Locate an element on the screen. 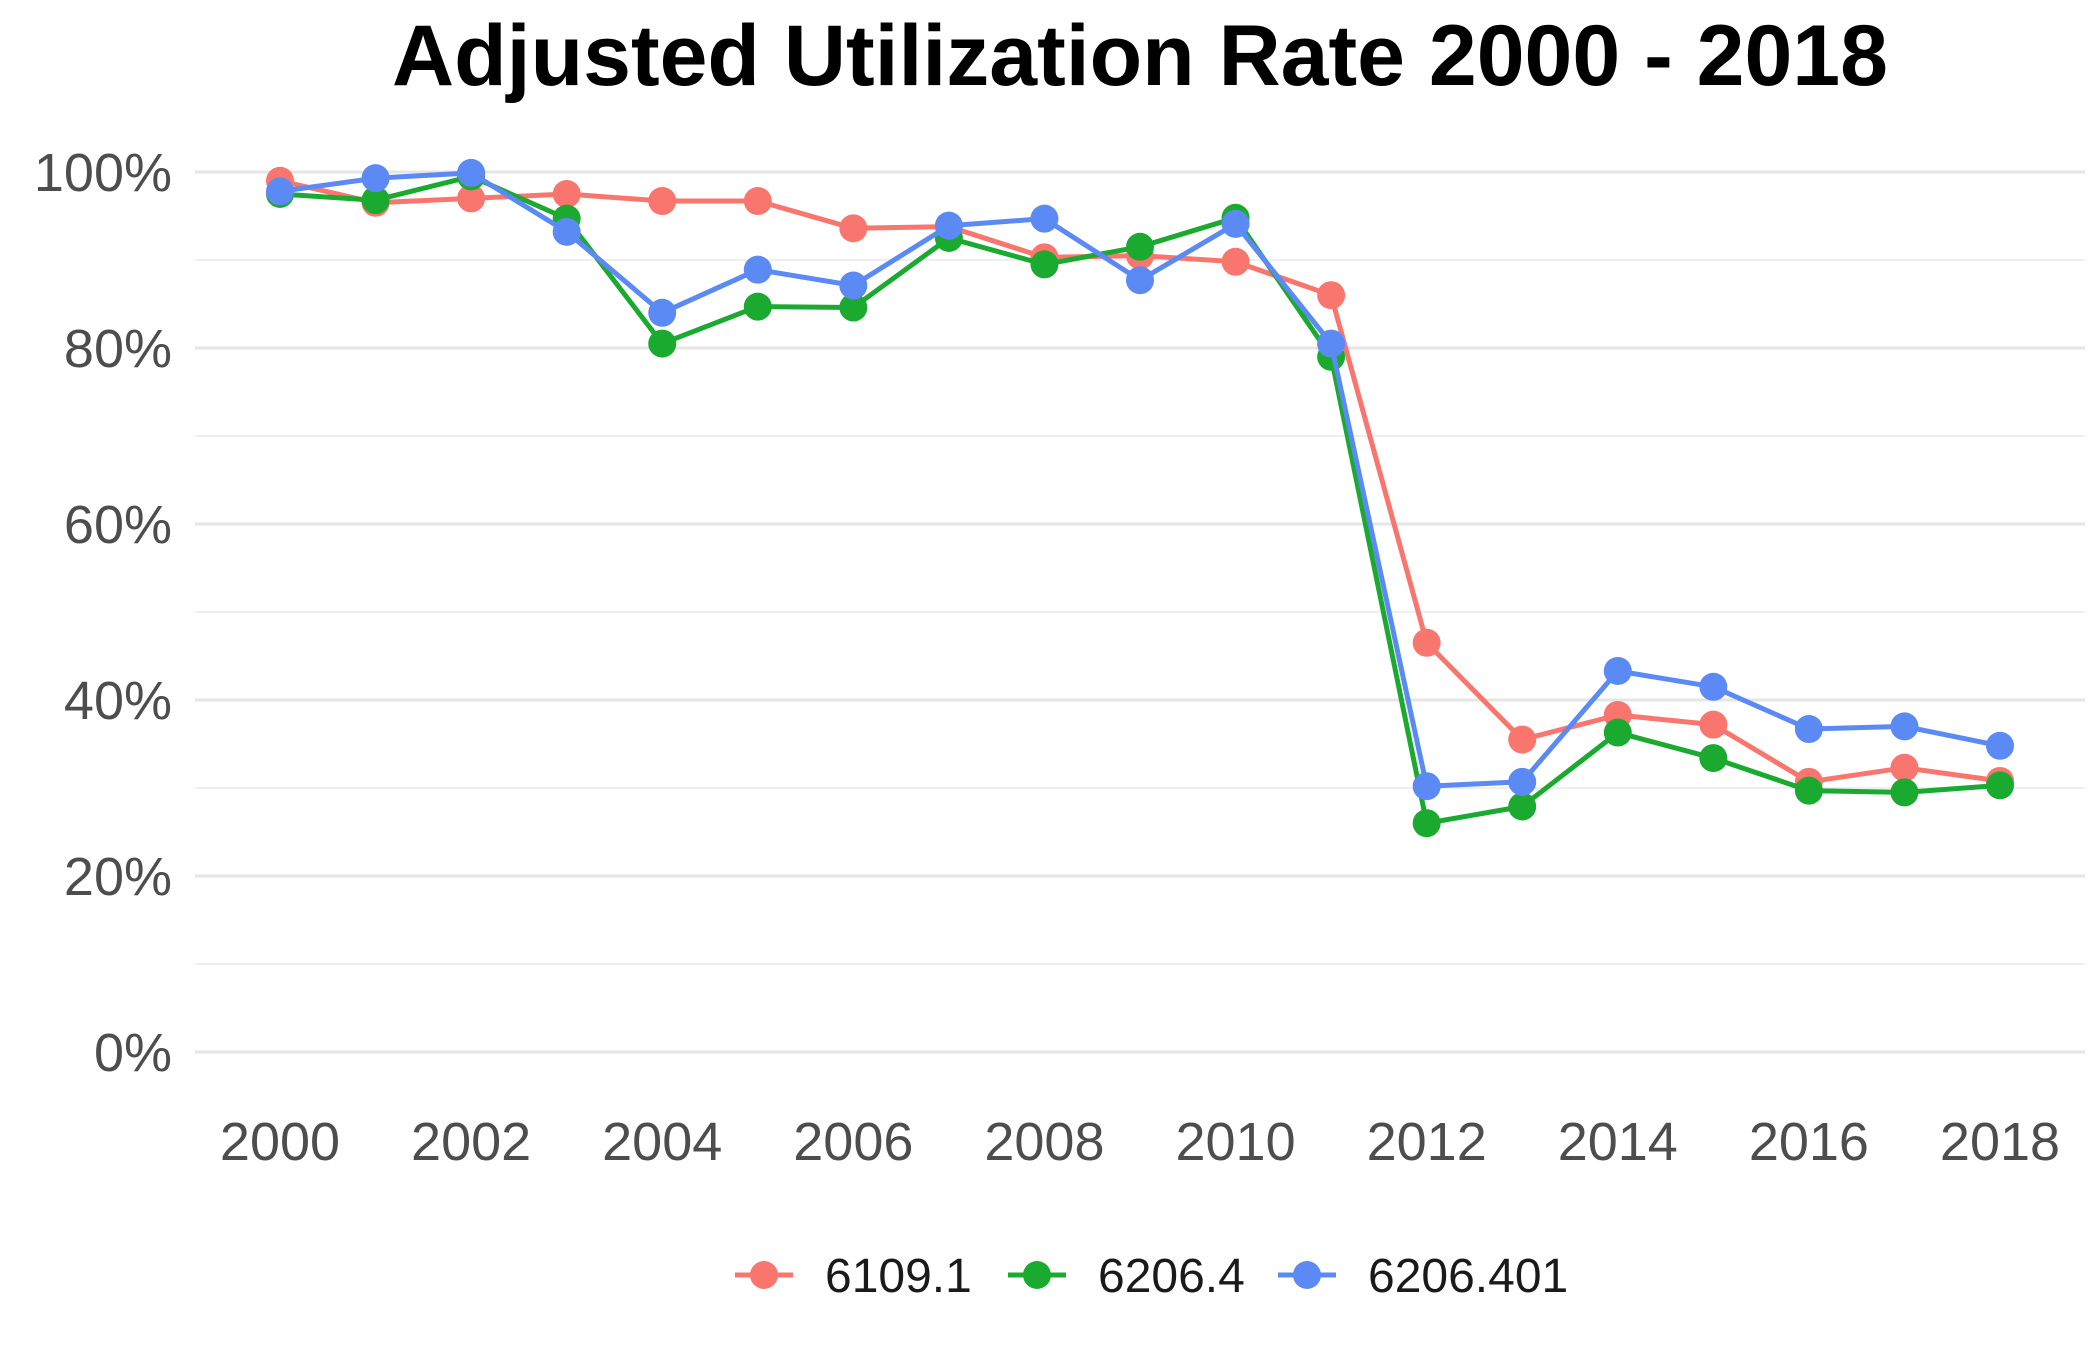  y-axis: 0% 20% 40% 60% 80% 100% is located at coordinates (103, 613).